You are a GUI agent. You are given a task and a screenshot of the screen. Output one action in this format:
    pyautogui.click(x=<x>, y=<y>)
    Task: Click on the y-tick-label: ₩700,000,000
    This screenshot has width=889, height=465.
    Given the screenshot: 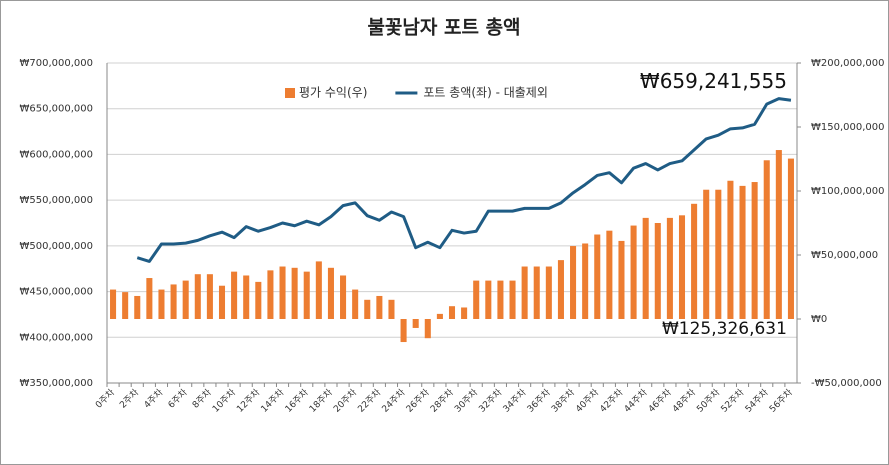 What is the action you would take?
    pyautogui.click(x=56, y=63)
    